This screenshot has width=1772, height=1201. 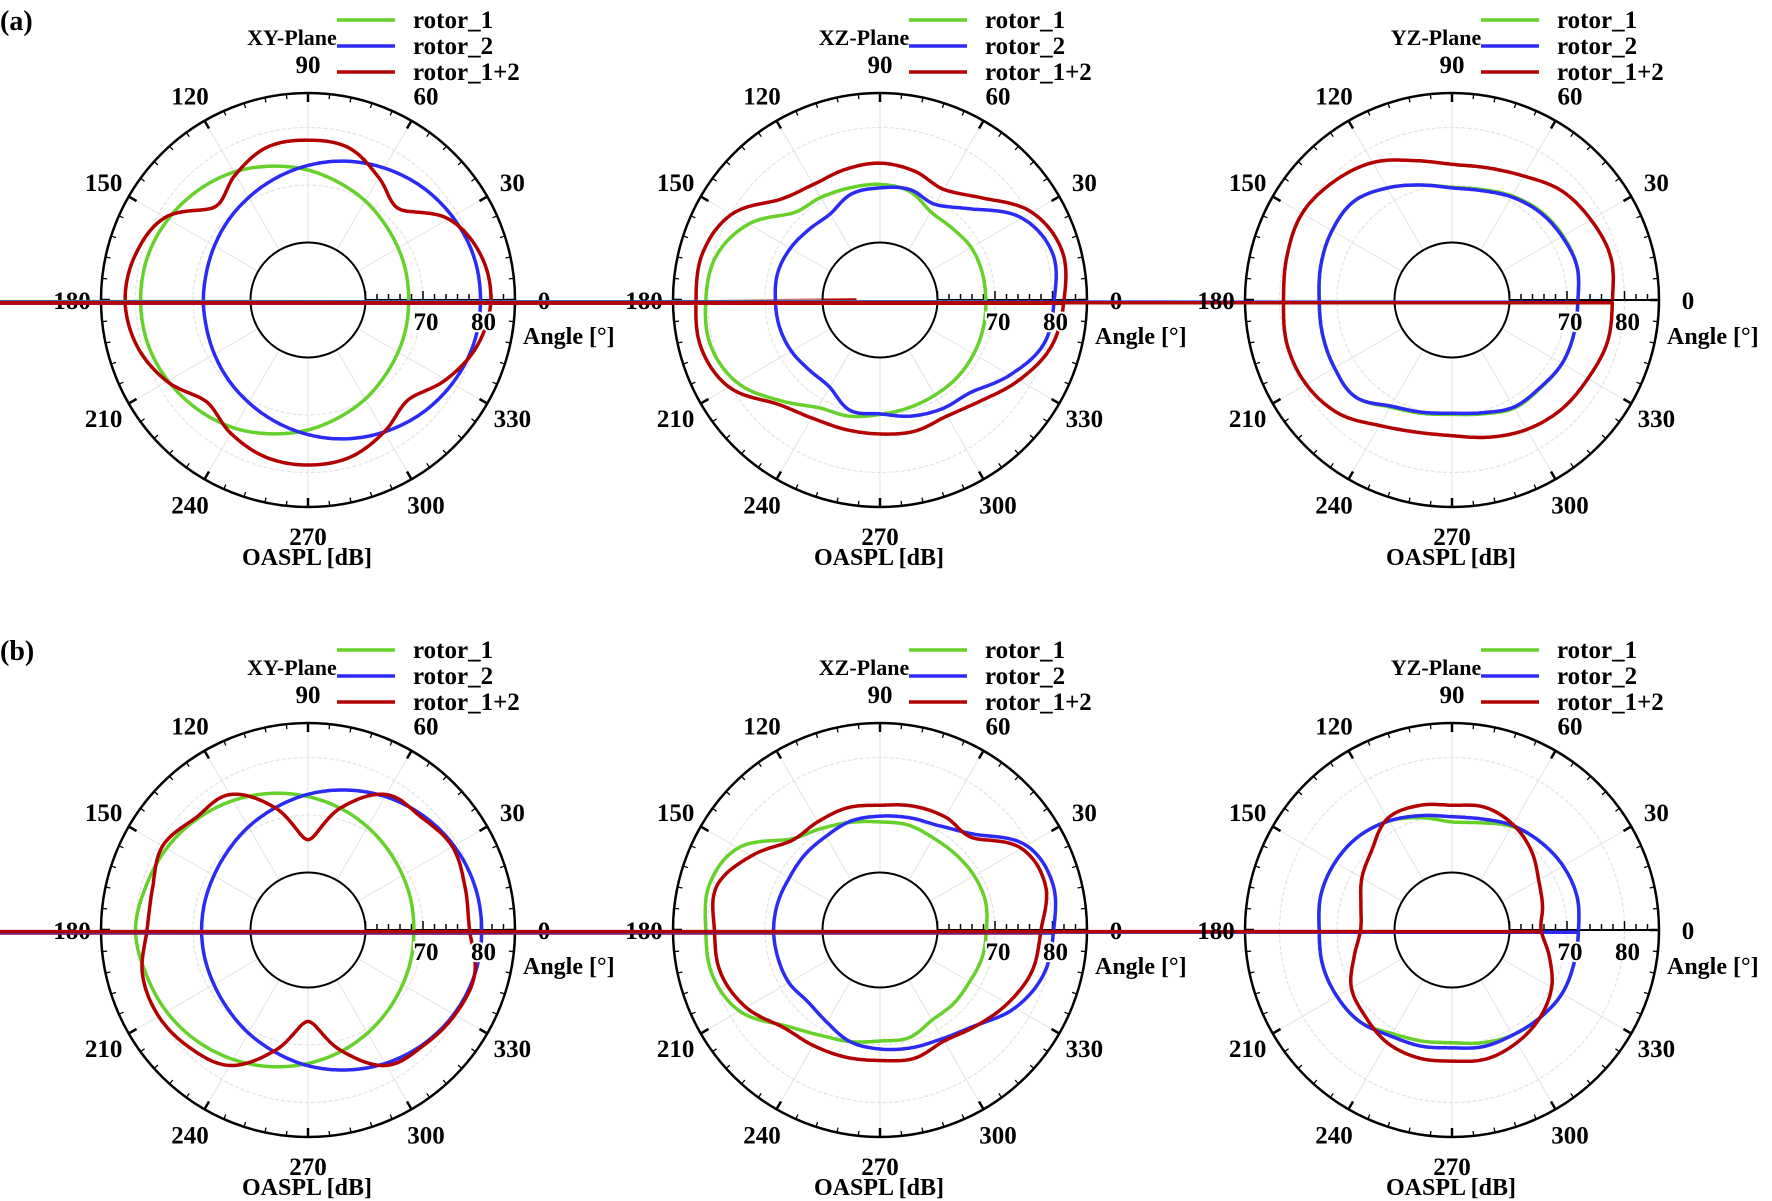 What do you see at coordinates (1038, 72) in the screenshot?
I see `legend-label: rotor_1+2` at bounding box center [1038, 72].